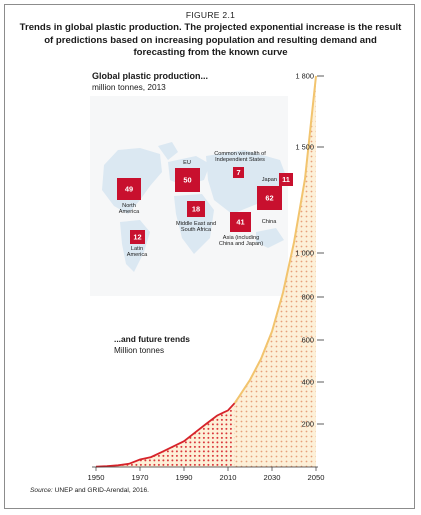 The width and height of the screenshot is (421, 515). I want to click on historic-dotted-area, so click(165, 435).